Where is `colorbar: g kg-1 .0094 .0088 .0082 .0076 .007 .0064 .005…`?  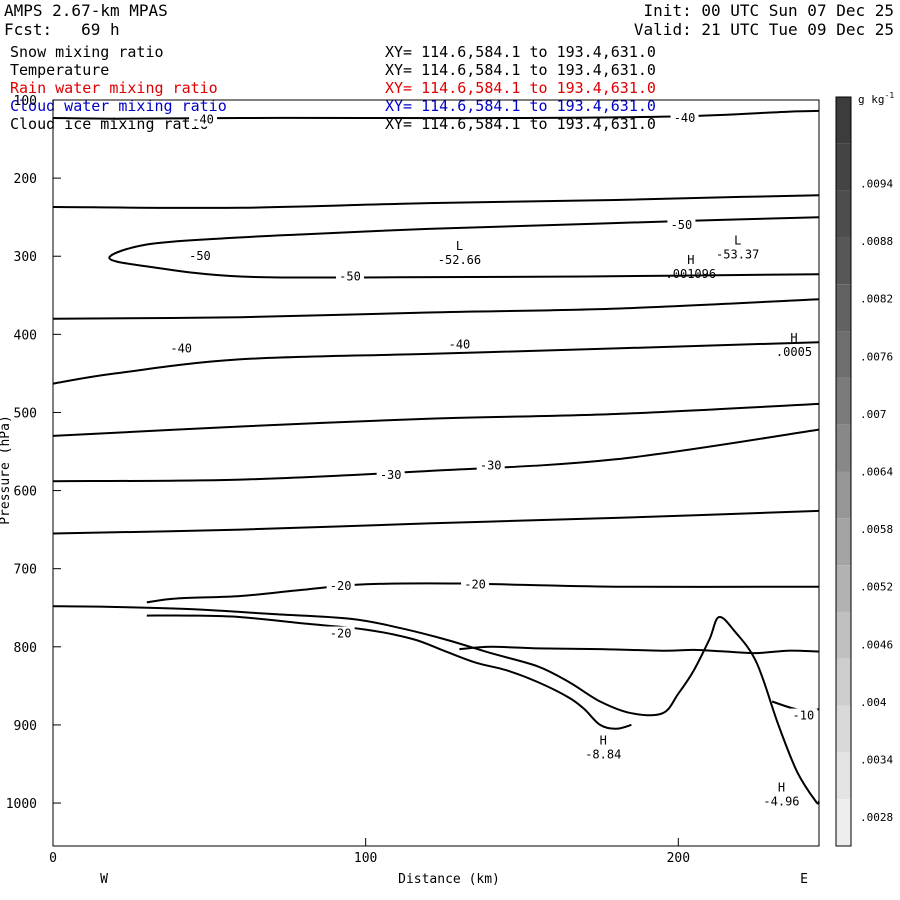
colorbar: g kg-1 .0094 .0088 .0082 .0076 .007 .0064 .005… is located at coordinates (864, 469).